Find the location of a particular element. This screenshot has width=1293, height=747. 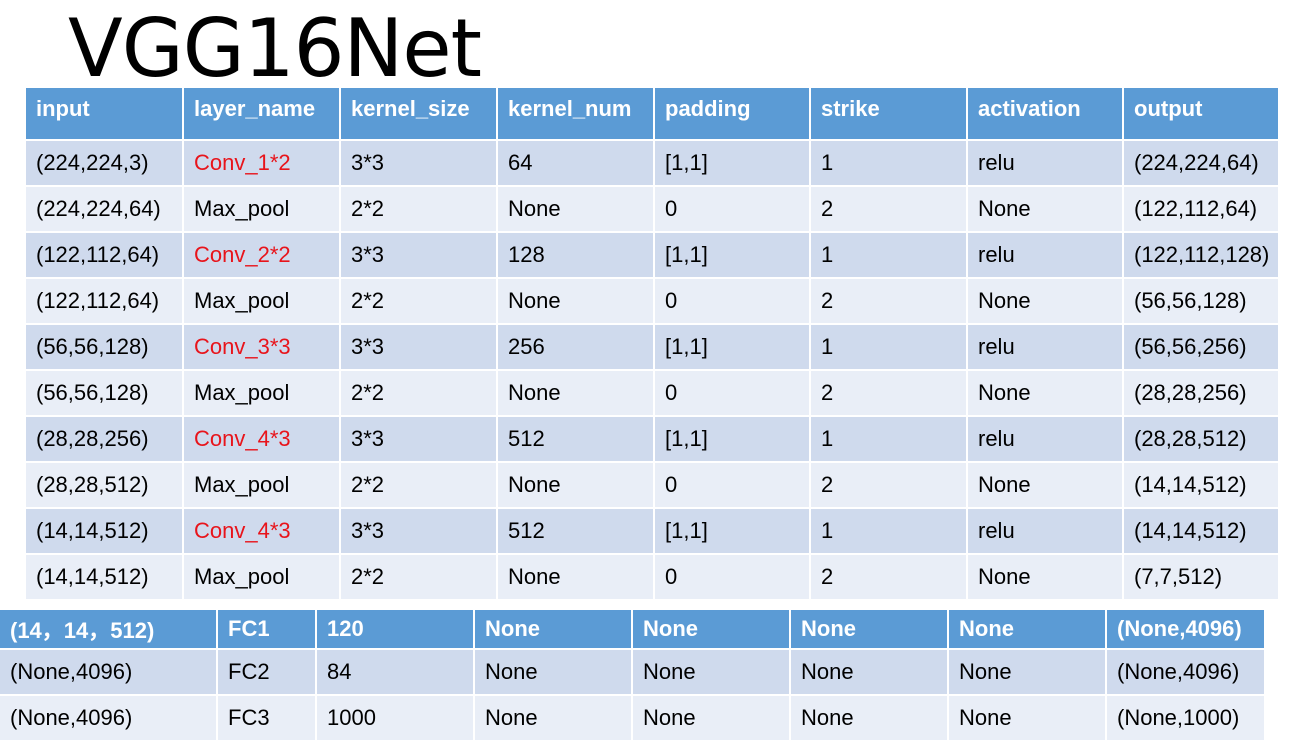

cell-output: (122,112,128) is located at coordinates (1200, 255).